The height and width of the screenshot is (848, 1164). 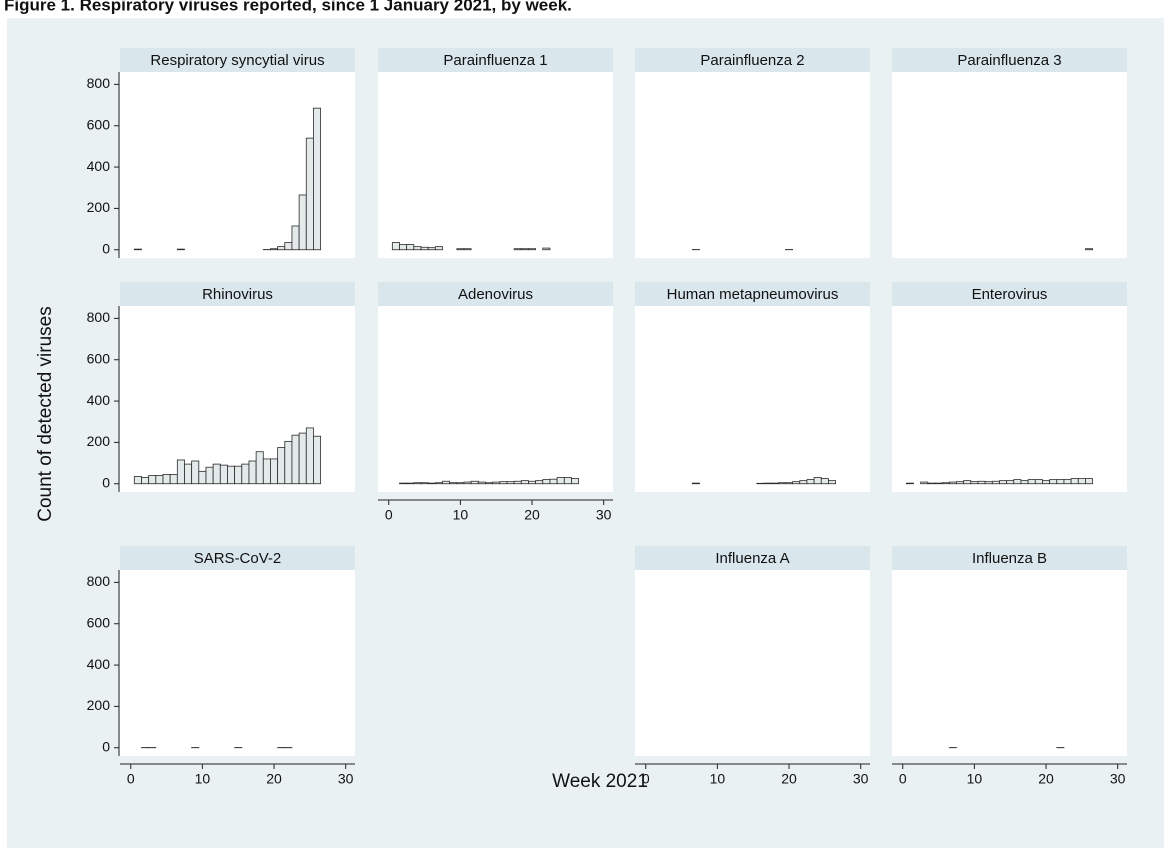 What do you see at coordinates (1009, 60) in the screenshot?
I see `panel-title: Parainfluenza 3` at bounding box center [1009, 60].